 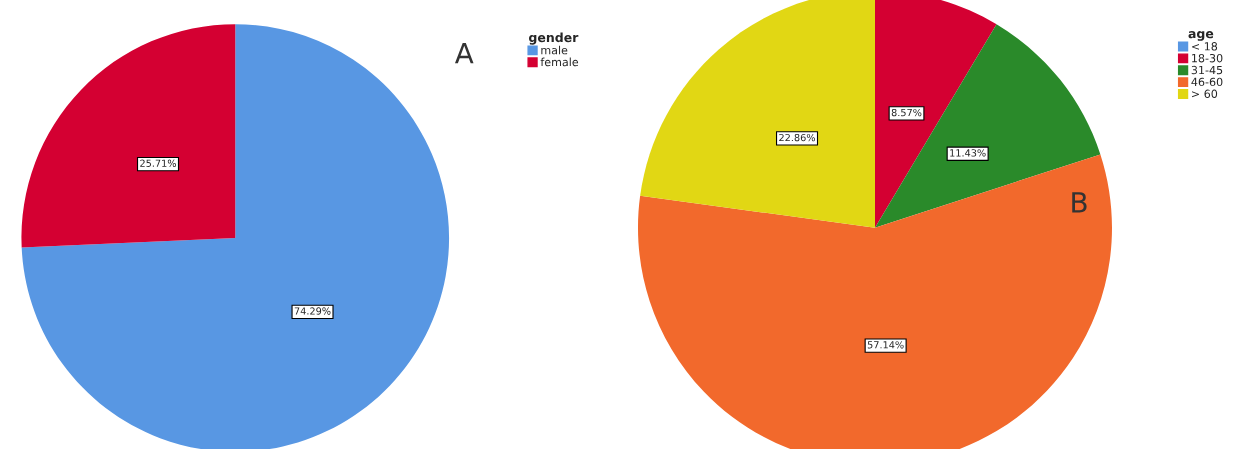 What do you see at coordinates (554, 38) in the screenshot?
I see `legend-title: gender` at bounding box center [554, 38].